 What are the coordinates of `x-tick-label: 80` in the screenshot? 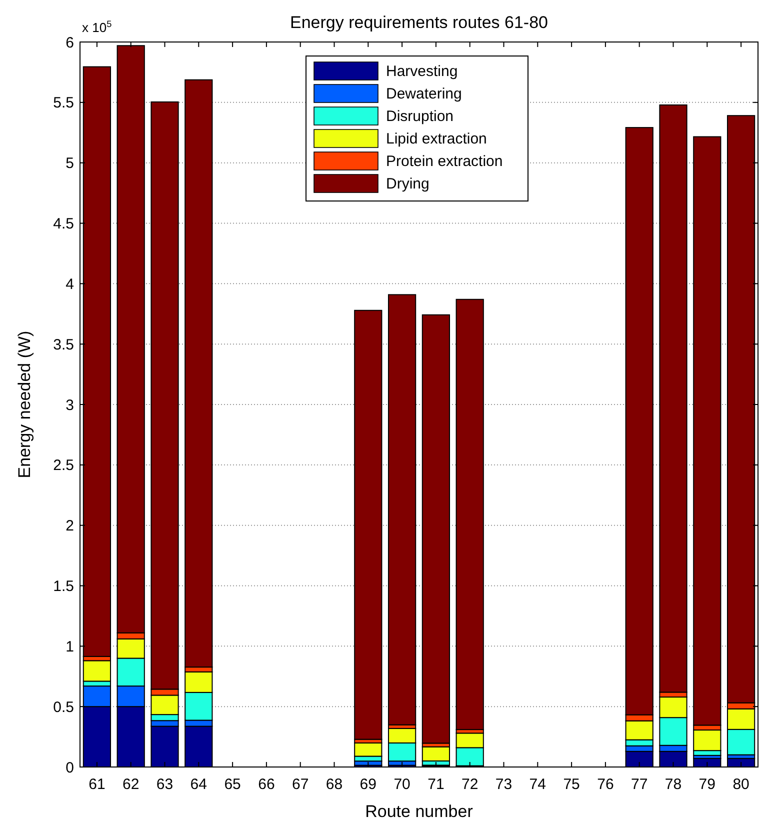 It's located at (741, 784).